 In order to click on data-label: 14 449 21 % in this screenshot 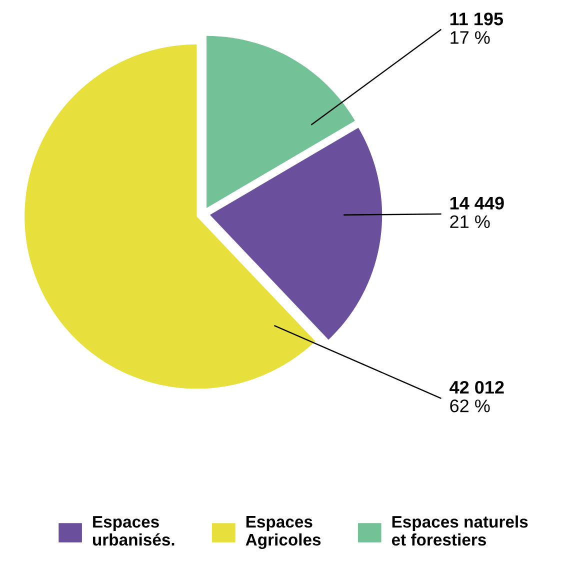, I will do `click(477, 212)`.